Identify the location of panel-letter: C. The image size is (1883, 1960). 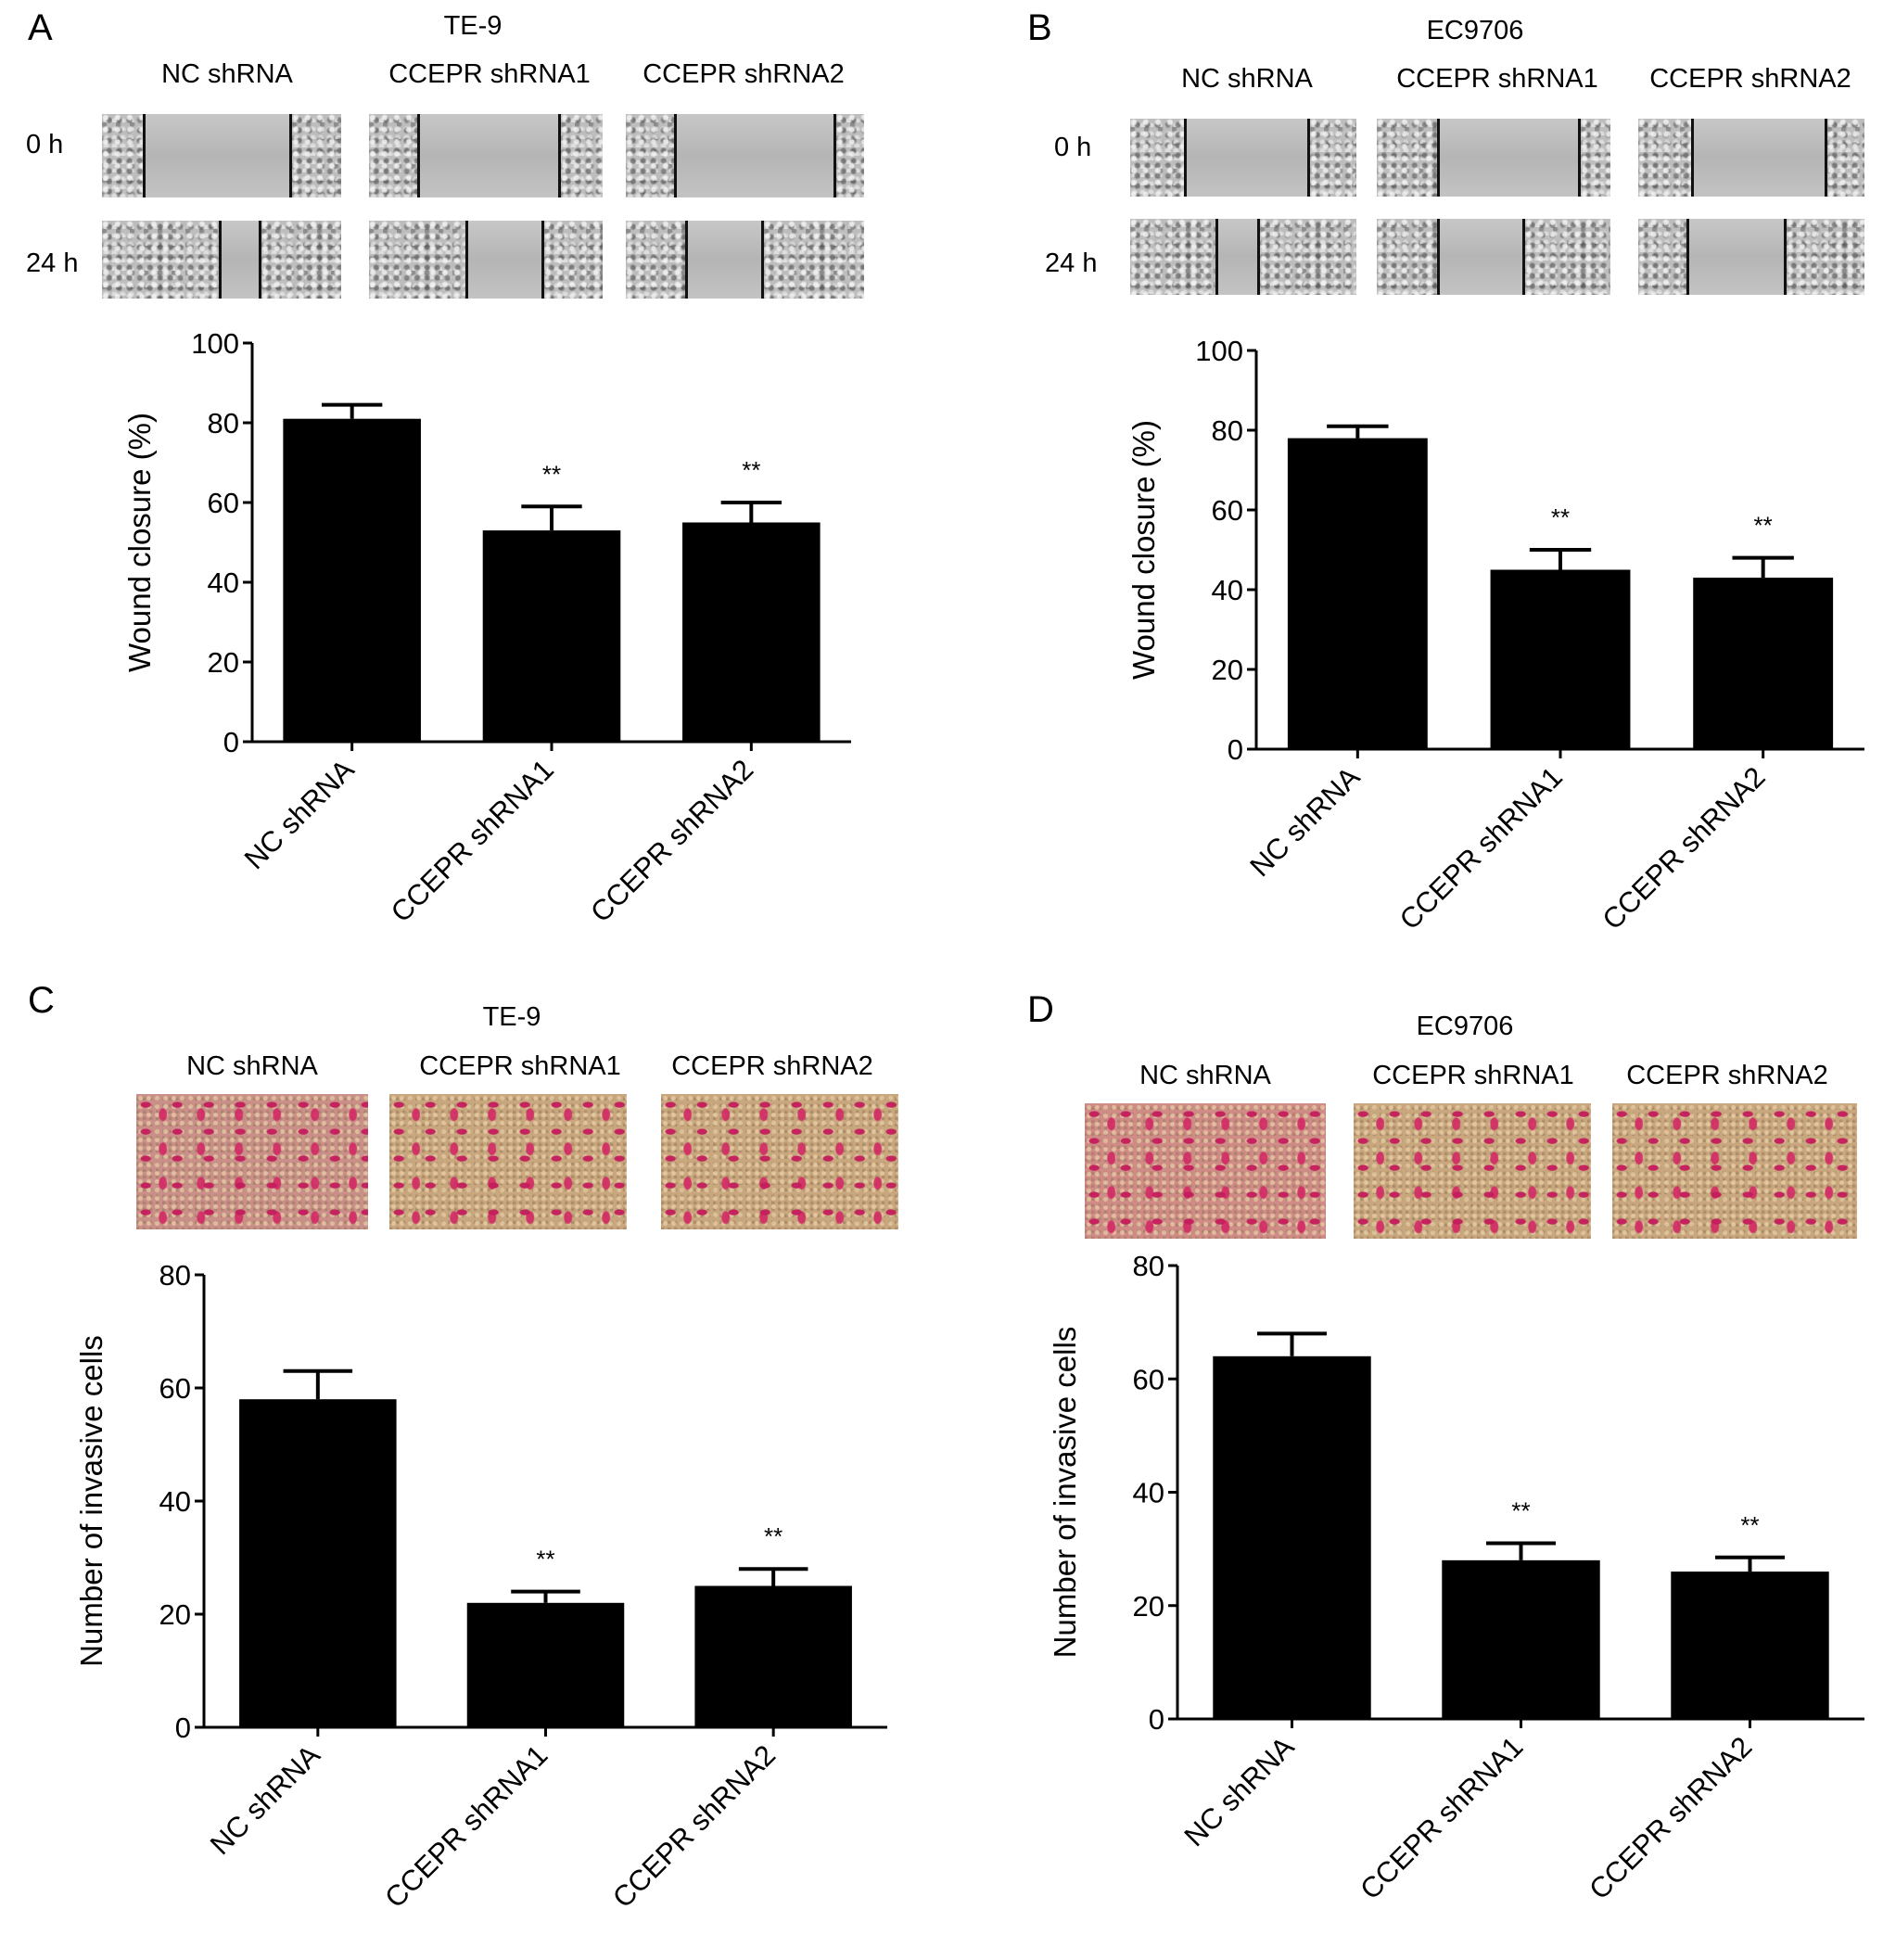
(41, 1000).